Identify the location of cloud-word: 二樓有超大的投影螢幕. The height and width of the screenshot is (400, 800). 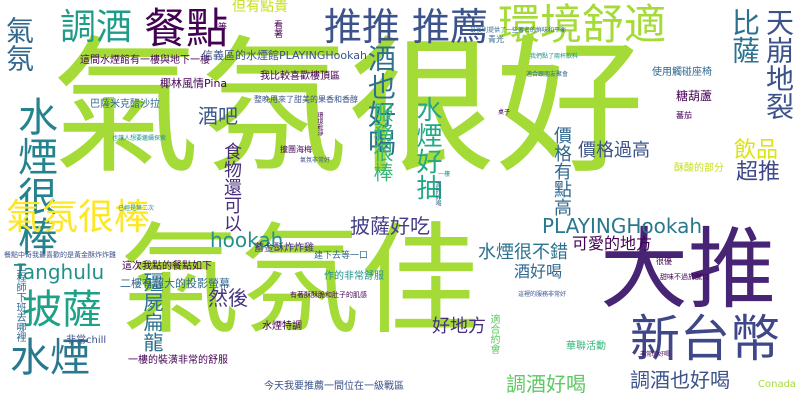
(175, 283).